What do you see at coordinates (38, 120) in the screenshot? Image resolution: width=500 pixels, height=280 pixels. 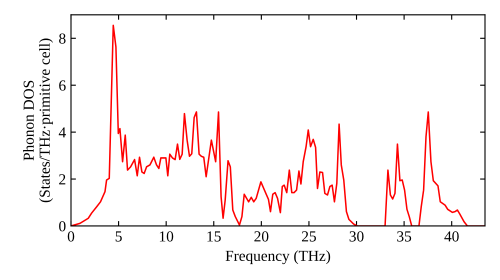 I see `y-axis-title: Phonon DOS (States/THz·primitive cell)` at bounding box center [38, 120].